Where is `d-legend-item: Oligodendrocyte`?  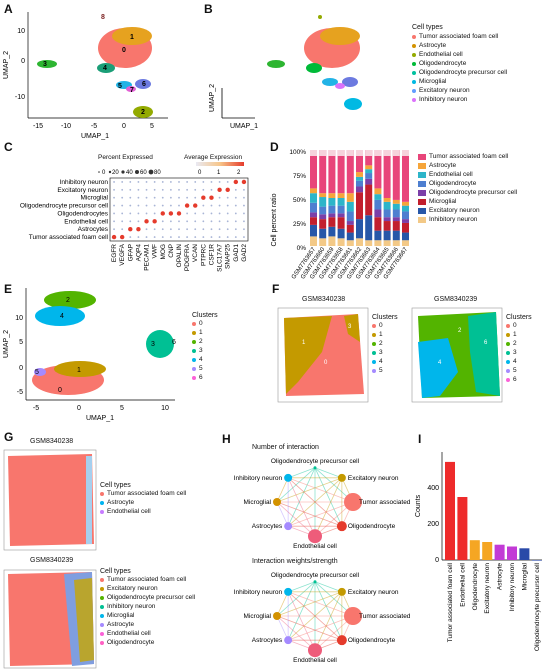
d-legend-item: Oligodendrocyte is located at coordinates (467, 183).